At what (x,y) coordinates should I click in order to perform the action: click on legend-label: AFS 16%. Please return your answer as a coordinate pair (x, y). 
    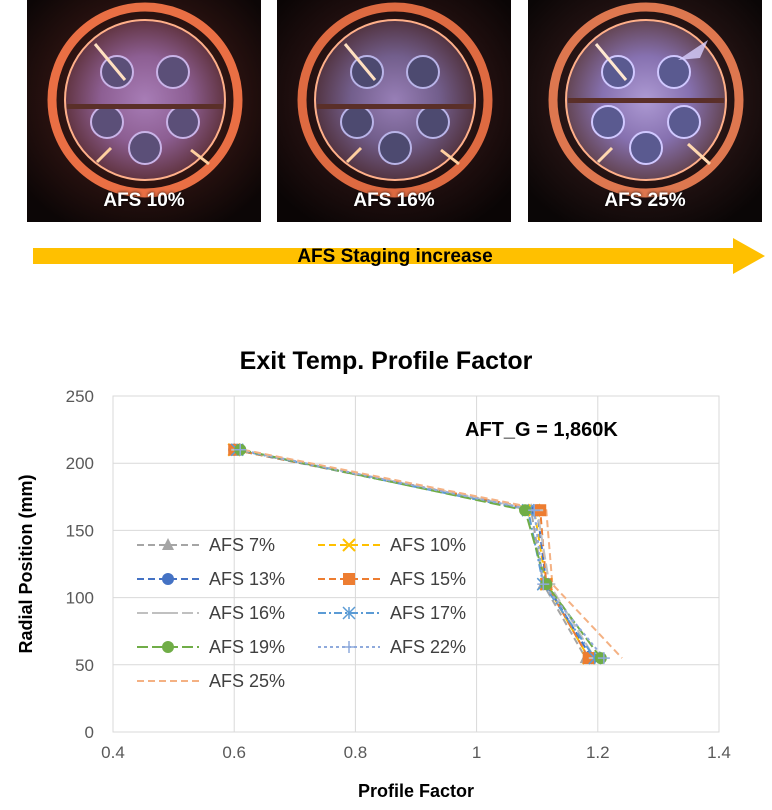
    Looking at the image, I should click on (247, 613).